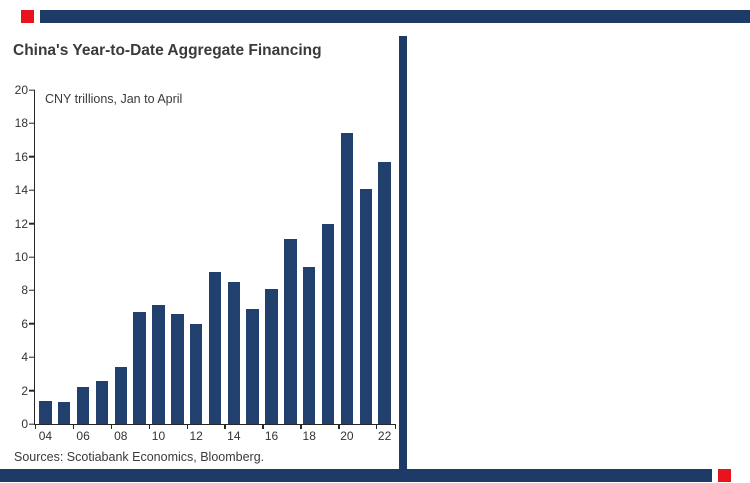 The height and width of the screenshot is (483, 750). Describe the element at coordinates (21, 223) in the screenshot. I see `y-tick-label: 12` at that location.